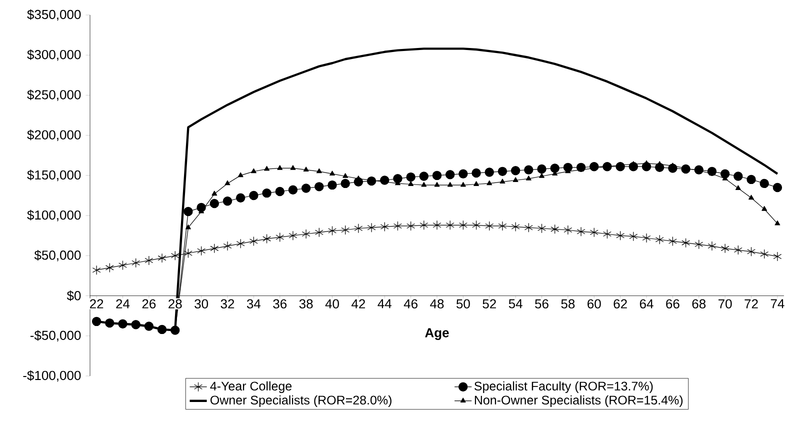 This screenshot has height=423, width=785. Describe the element at coordinates (54, 95) in the screenshot. I see `y-tick-label: $250,000` at that location.